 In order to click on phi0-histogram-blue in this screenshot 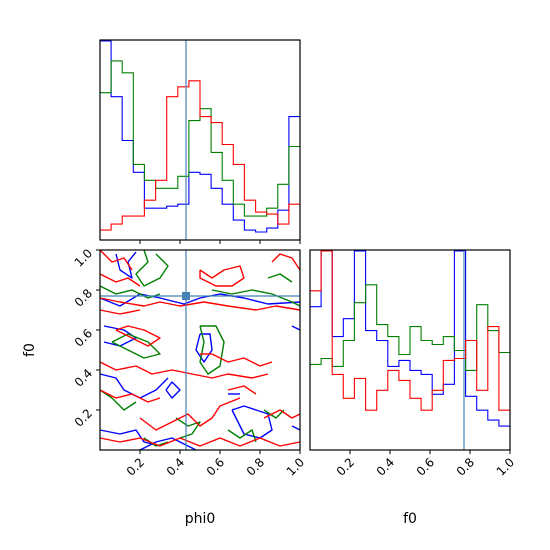, I will do `click(200, 136)`.